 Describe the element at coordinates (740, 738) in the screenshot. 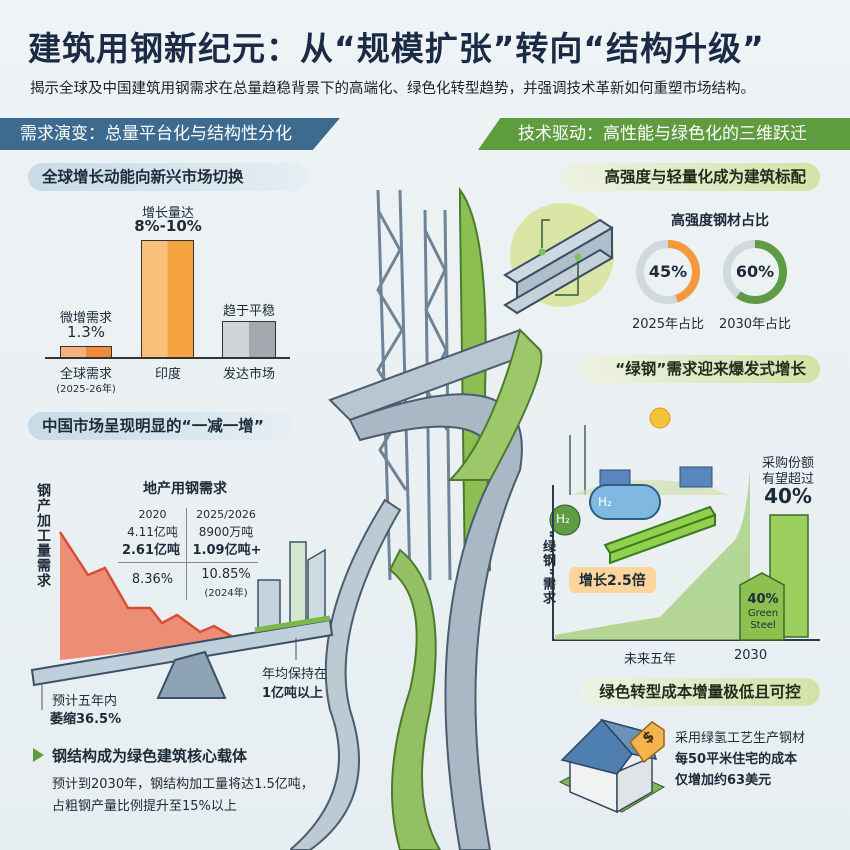

I see `cost-line1: 采用绿氢工艺生产钢材` at that location.